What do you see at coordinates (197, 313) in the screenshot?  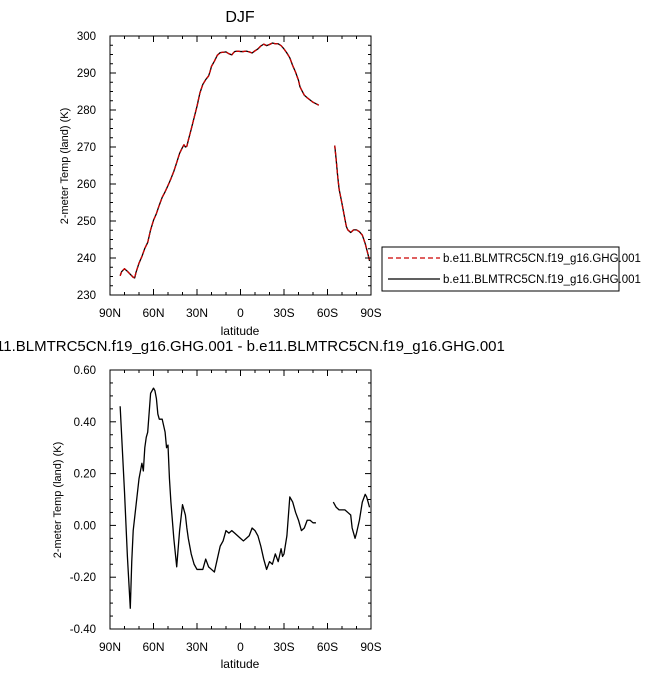 I see `panel1-xtick-label: 30N` at bounding box center [197, 313].